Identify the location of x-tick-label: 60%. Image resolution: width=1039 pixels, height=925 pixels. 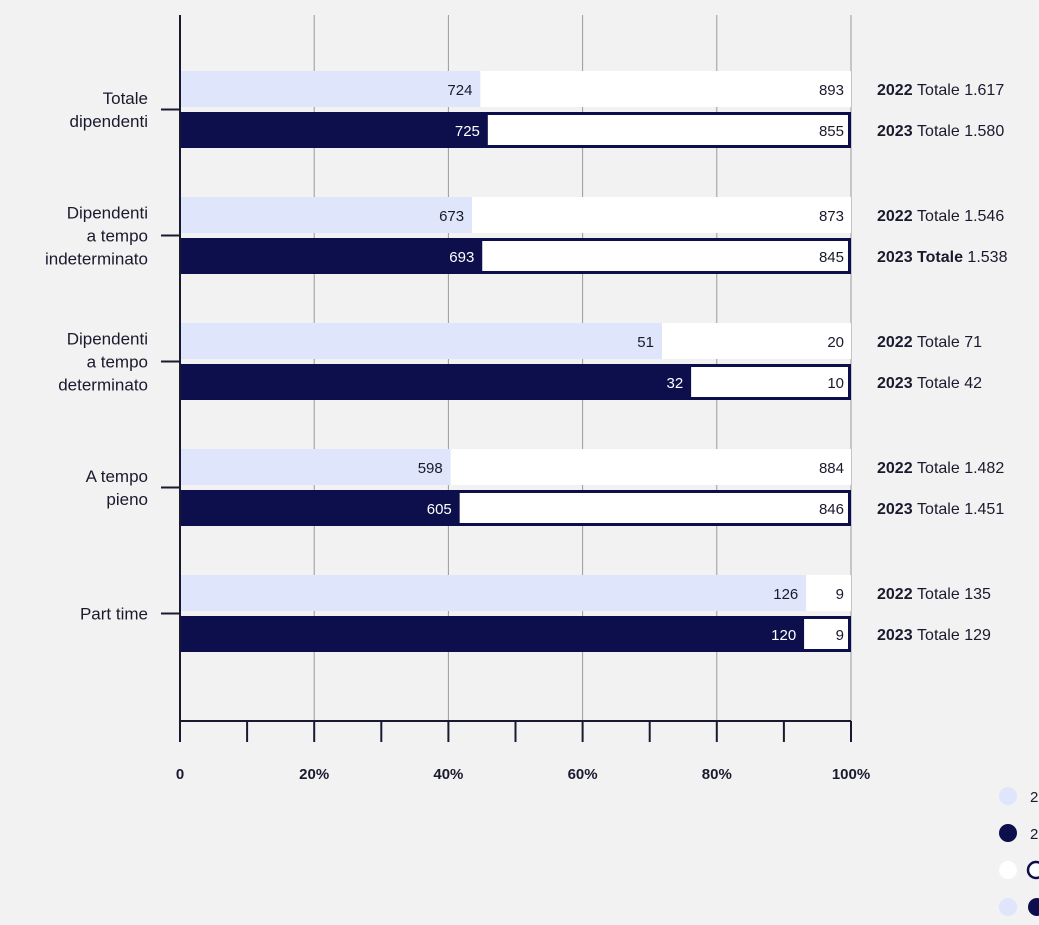
(583, 774).